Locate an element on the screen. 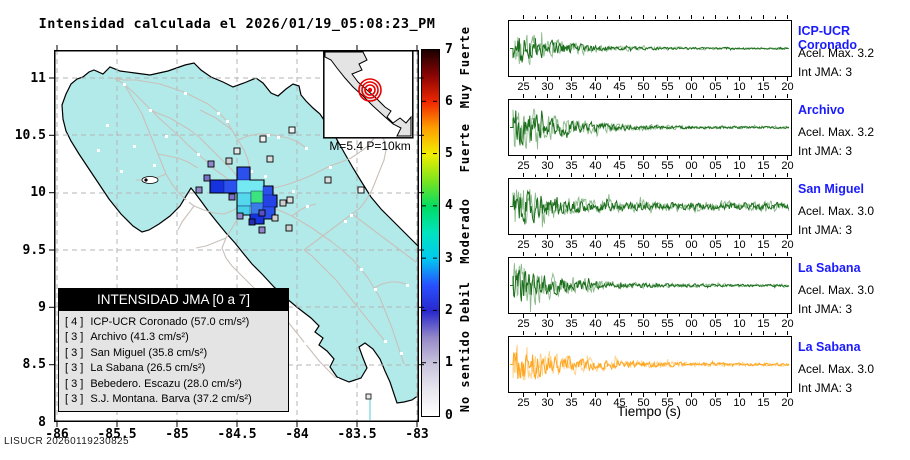 The width and height of the screenshot is (910, 460). legend-item-desc: S.J. Montana. Barva (37.2 cm/s²) is located at coordinates (171, 399).